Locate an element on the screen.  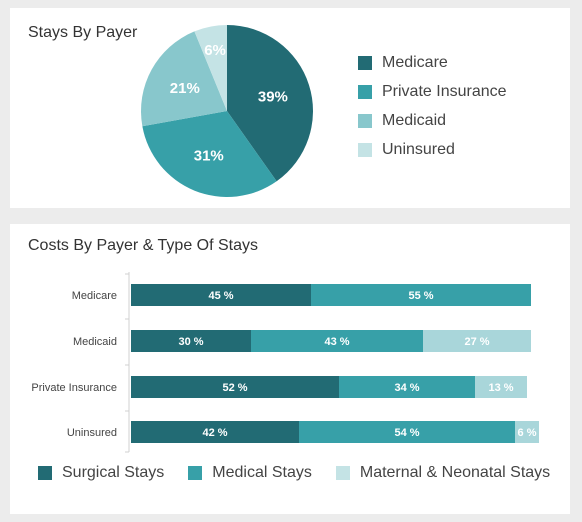
legend-label: Uninsured is located at coordinates (418, 149).